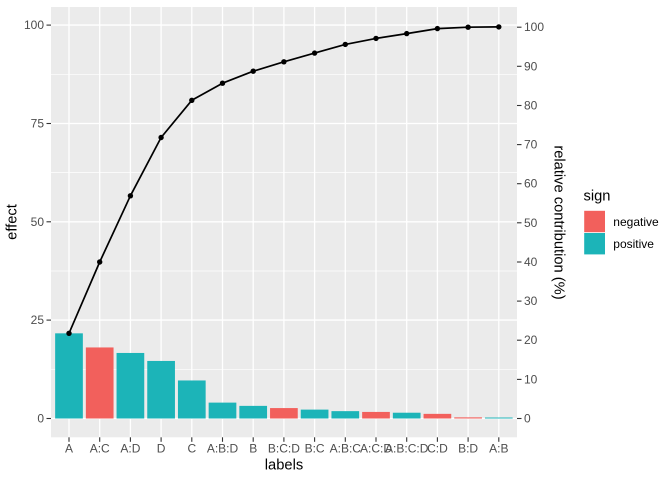 This screenshot has width=672, height=485. Describe the element at coordinates (346, 449) in the screenshot. I see `svg-text: A:B:C` at that location.